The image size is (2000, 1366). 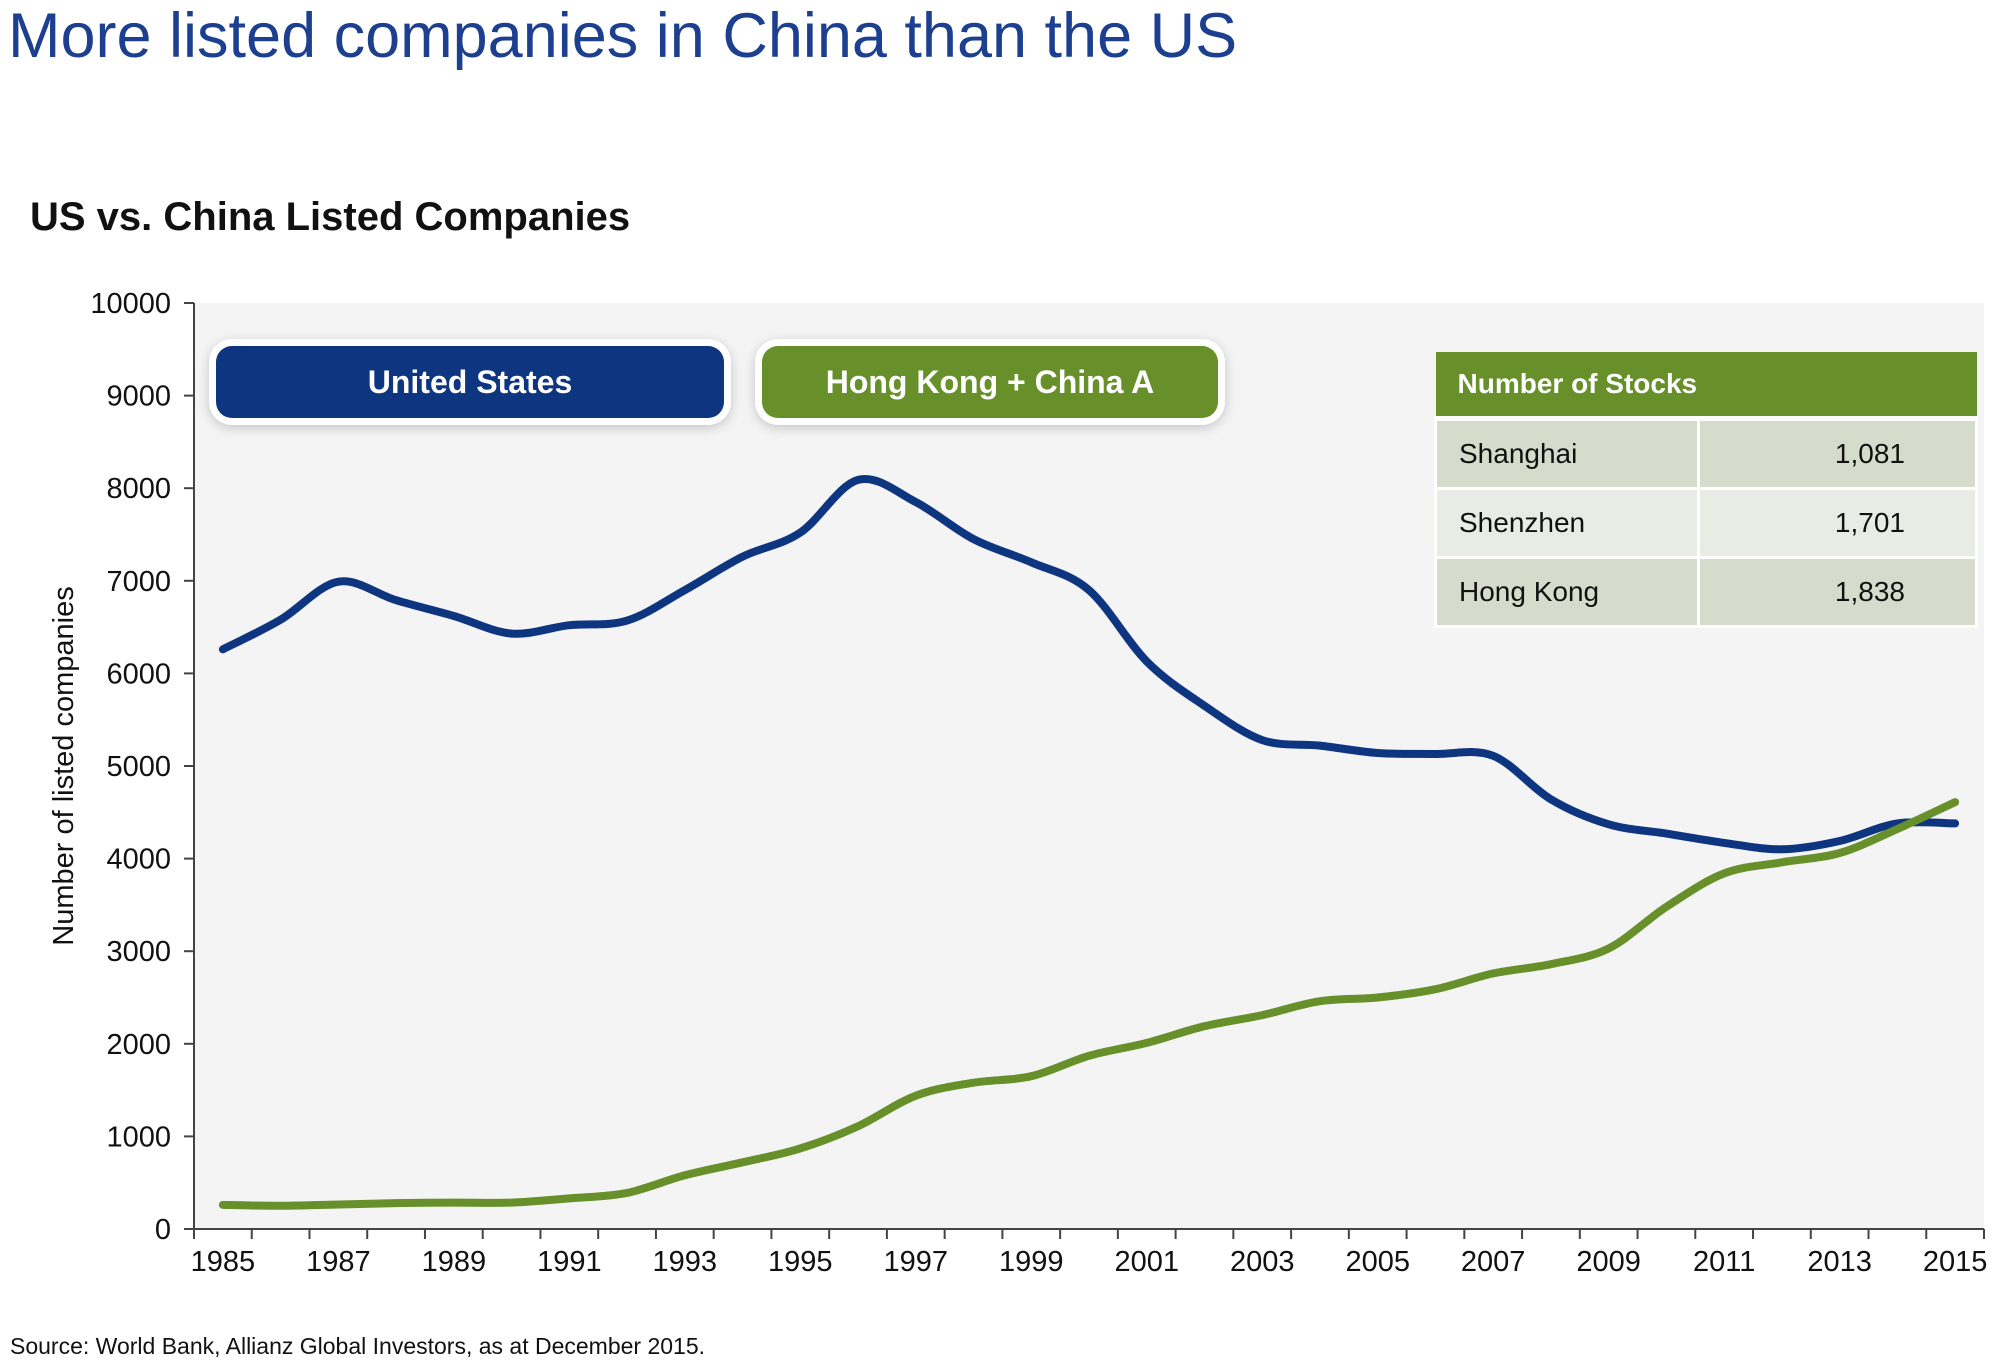 I want to click on y-tick-label: 4000, so click(x=138, y=860).